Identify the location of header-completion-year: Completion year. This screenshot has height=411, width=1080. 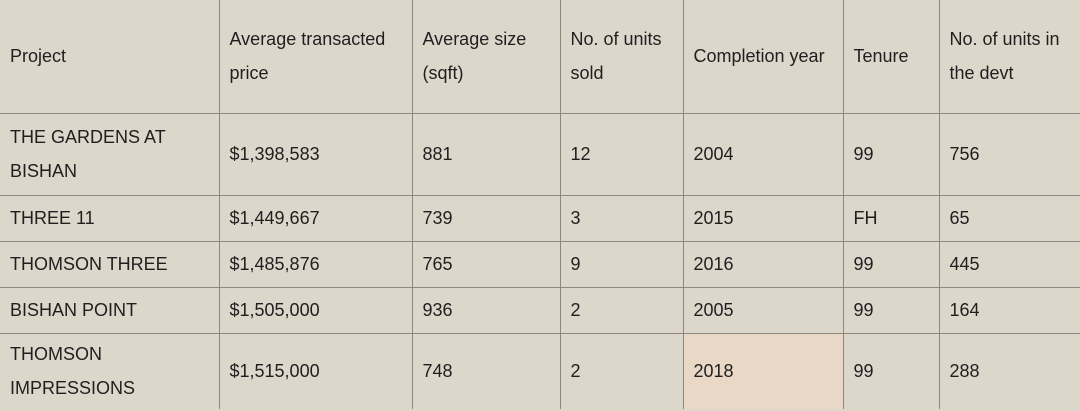
(763, 57).